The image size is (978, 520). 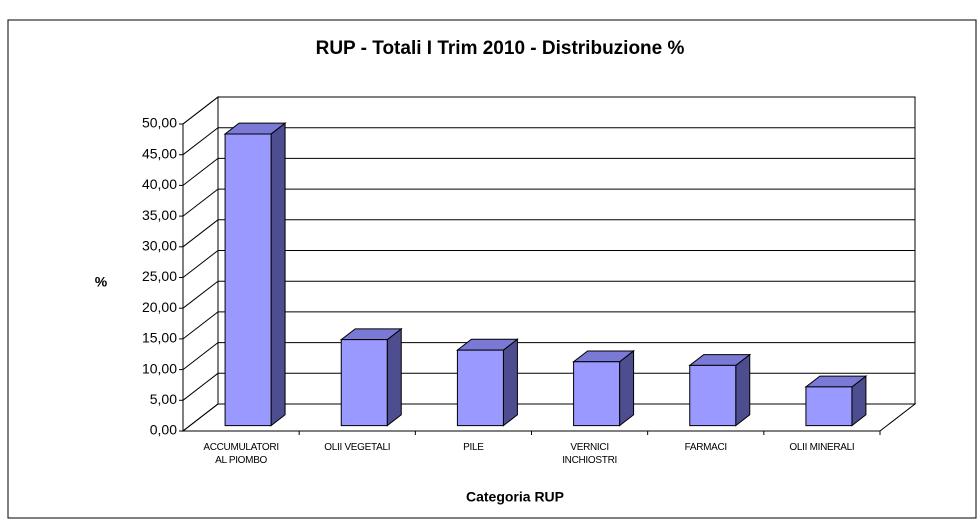 I want to click on y-tick-label: 10,00, so click(x=159, y=368).